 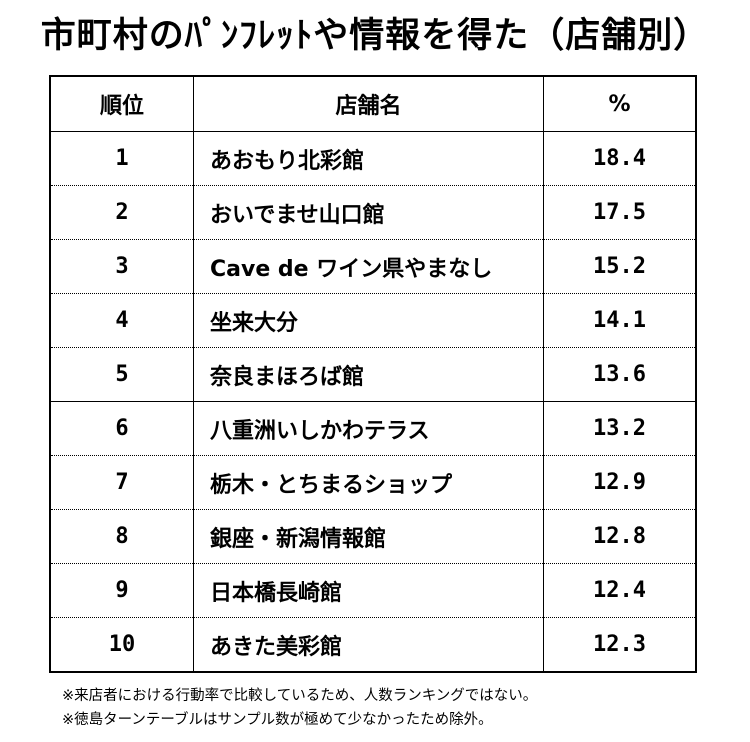 I want to click on cell-rank: 4, so click(x=122, y=320).